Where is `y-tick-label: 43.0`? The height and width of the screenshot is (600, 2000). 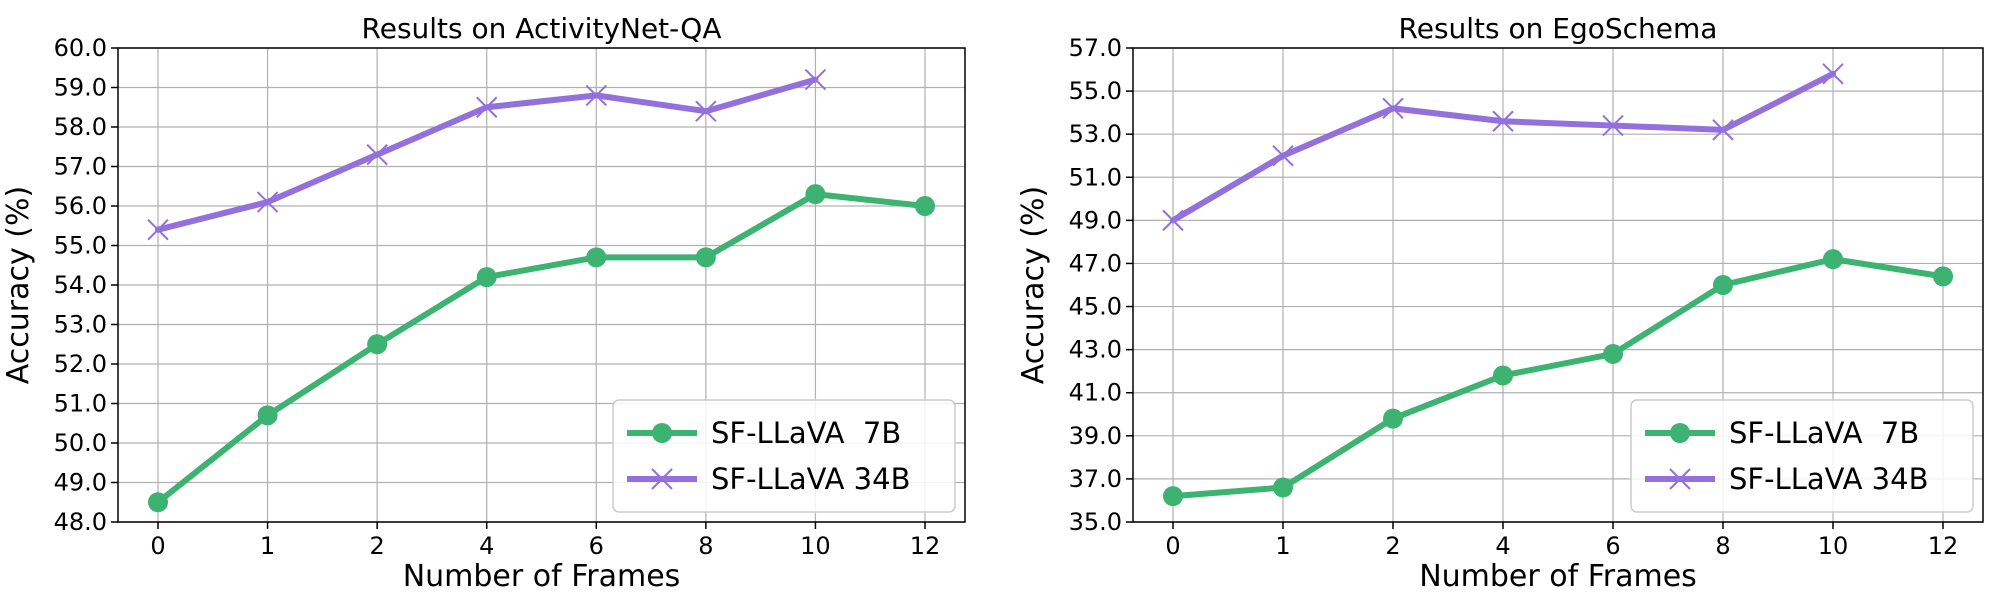 y-tick-label: 43.0 is located at coordinates (1095, 350).